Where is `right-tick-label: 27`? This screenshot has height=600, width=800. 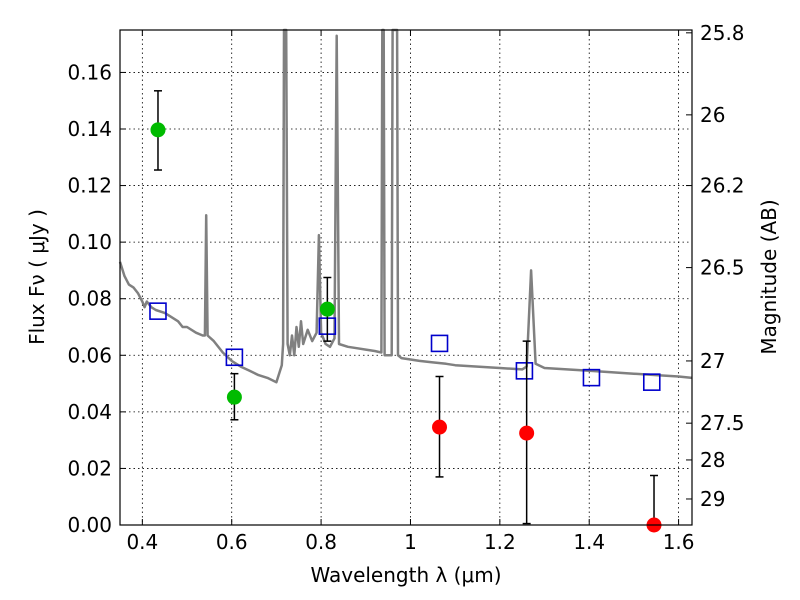 right-tick-label: 27 is located at coordinates (712, 361).